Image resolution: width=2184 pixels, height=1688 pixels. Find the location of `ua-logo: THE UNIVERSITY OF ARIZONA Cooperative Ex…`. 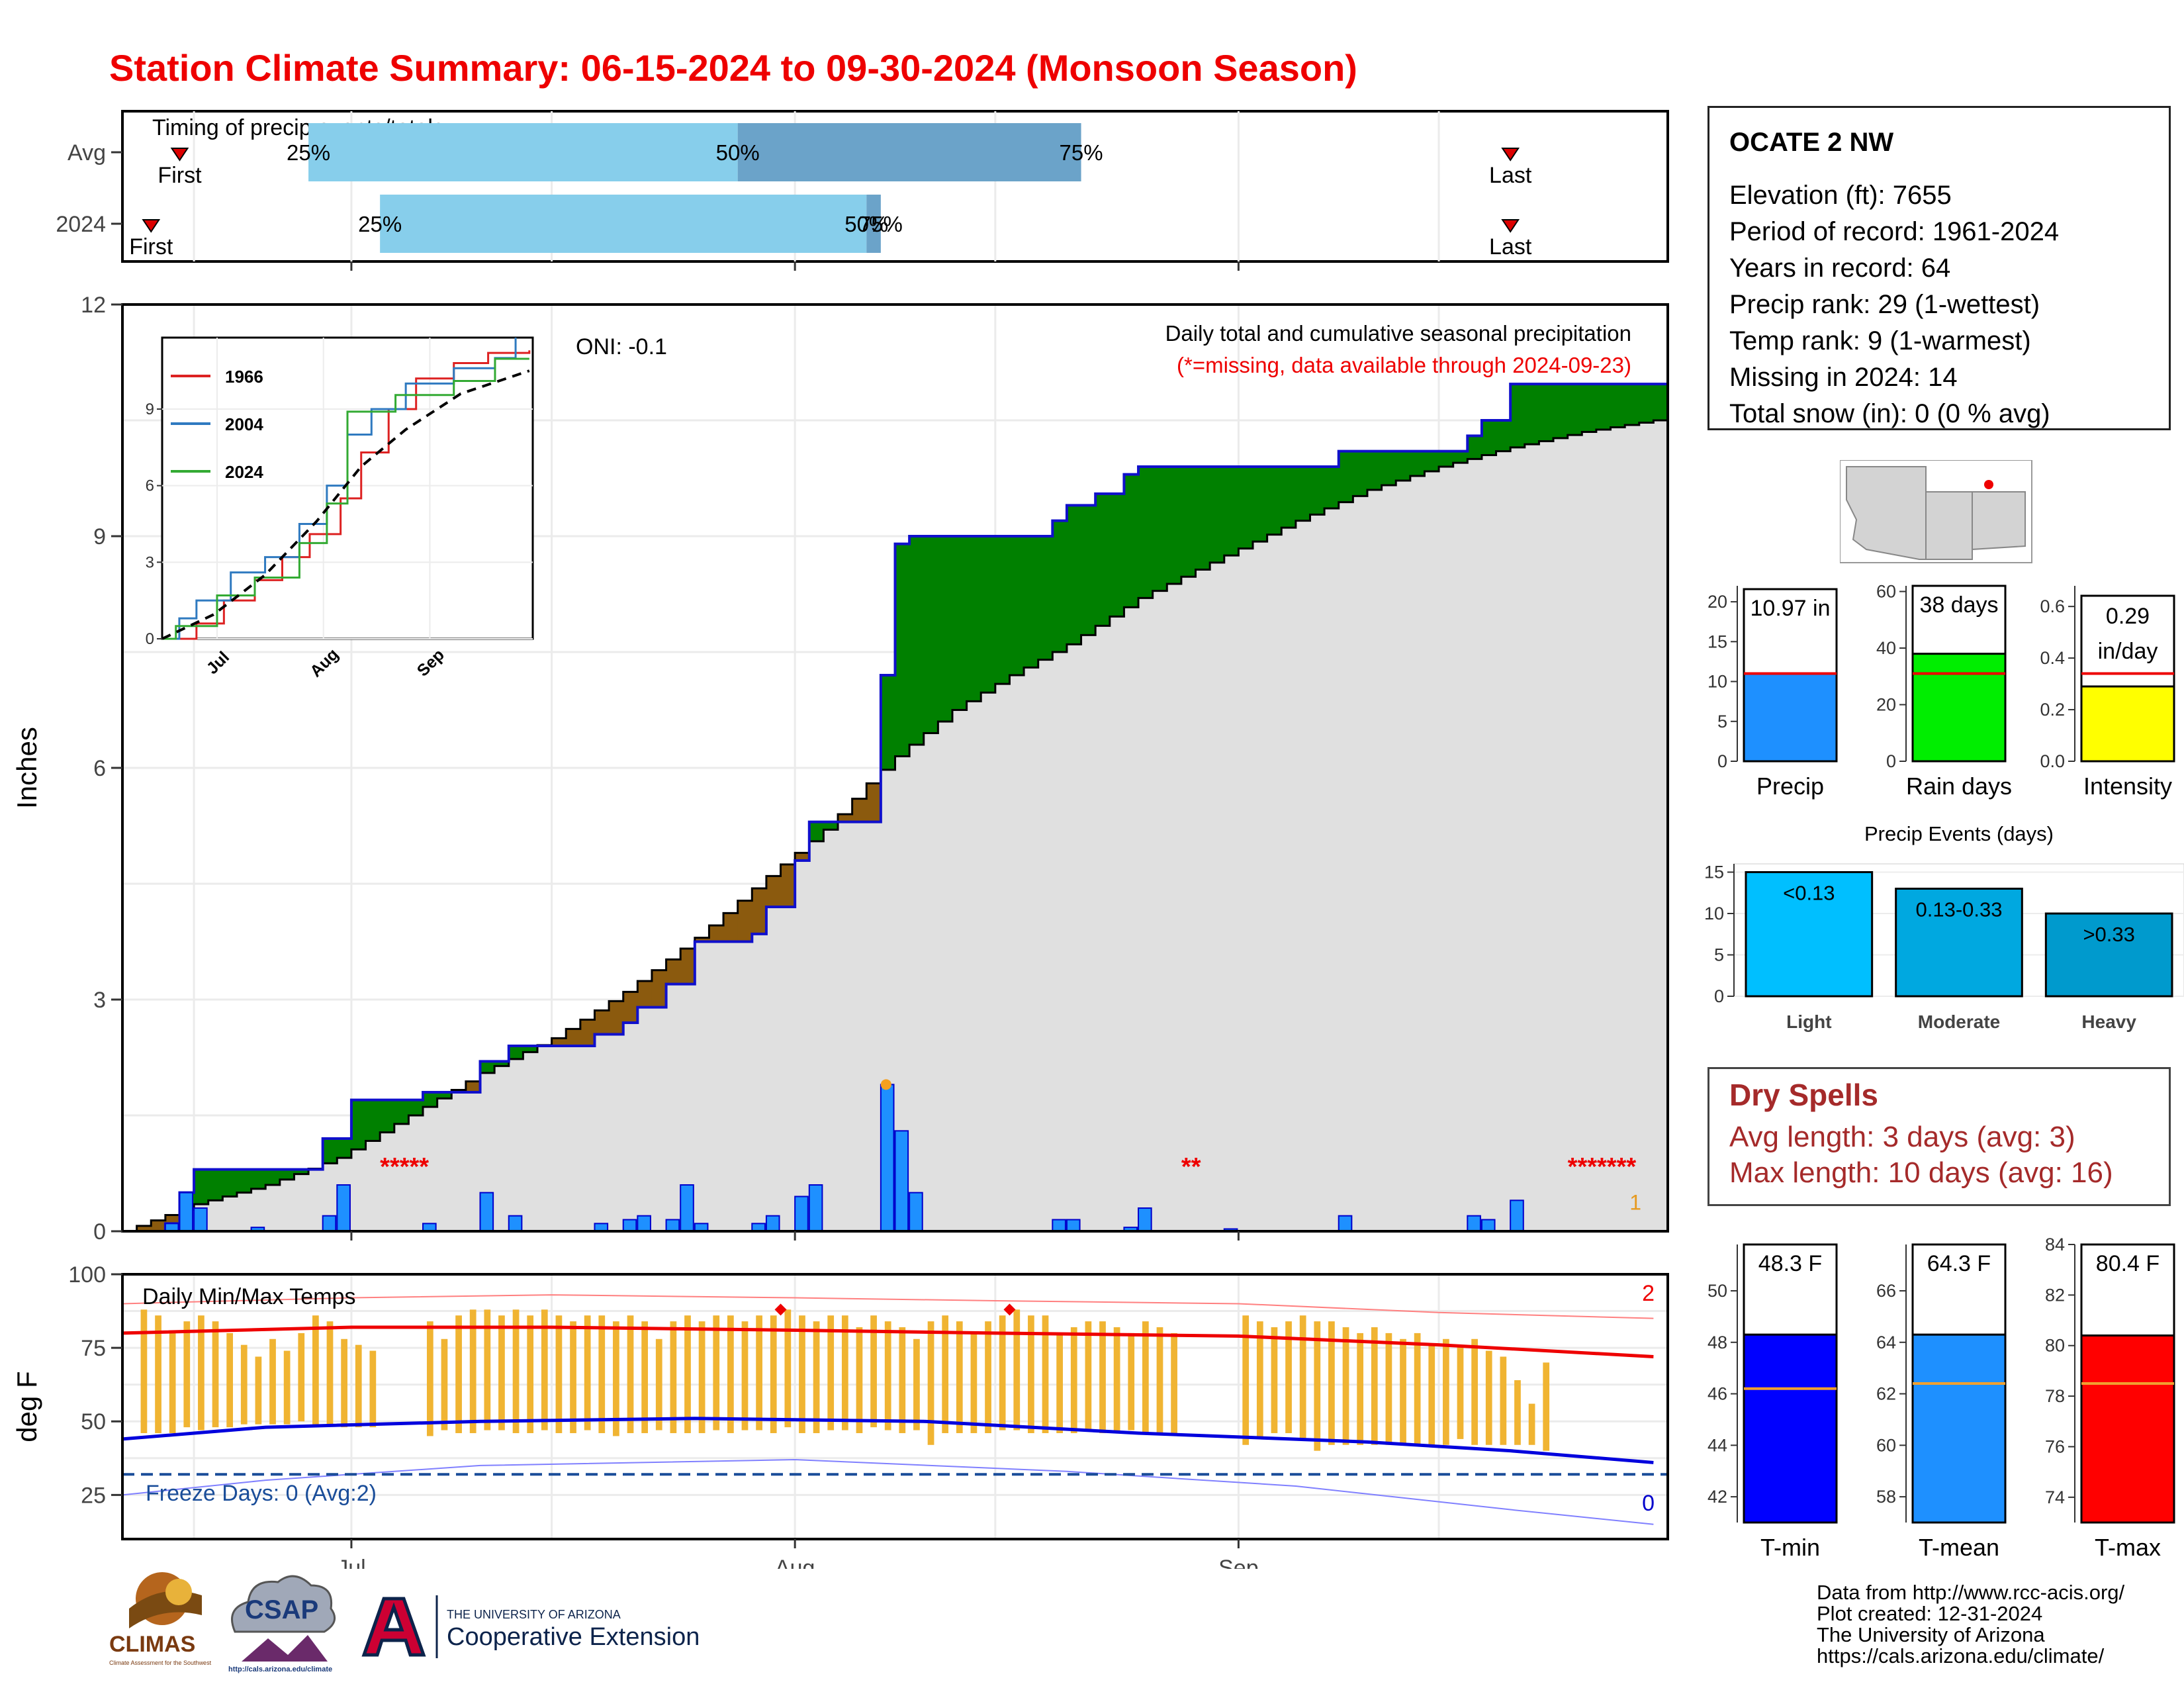

ua-logo: THE UNIVERSITY OF ARIZONA Cooperative Ex… is located at coordinates (530, 1626).